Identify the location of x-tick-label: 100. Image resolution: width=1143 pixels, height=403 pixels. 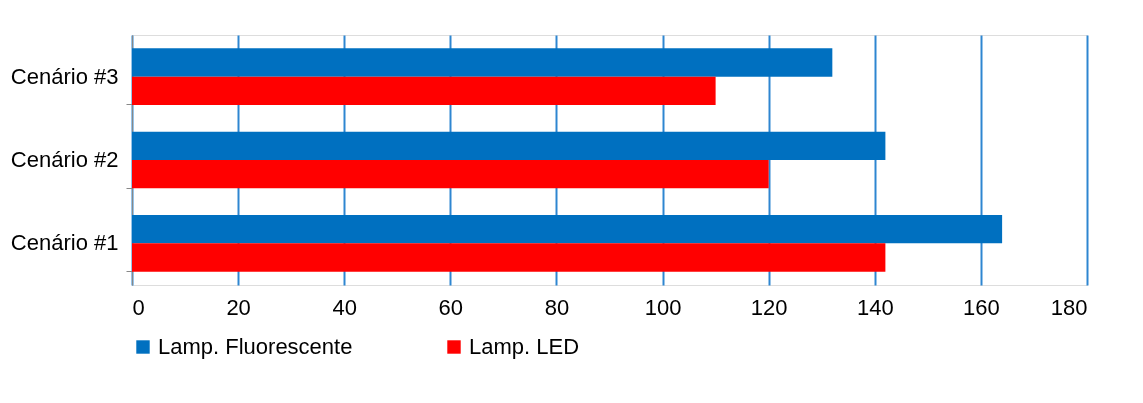
(663, 307).